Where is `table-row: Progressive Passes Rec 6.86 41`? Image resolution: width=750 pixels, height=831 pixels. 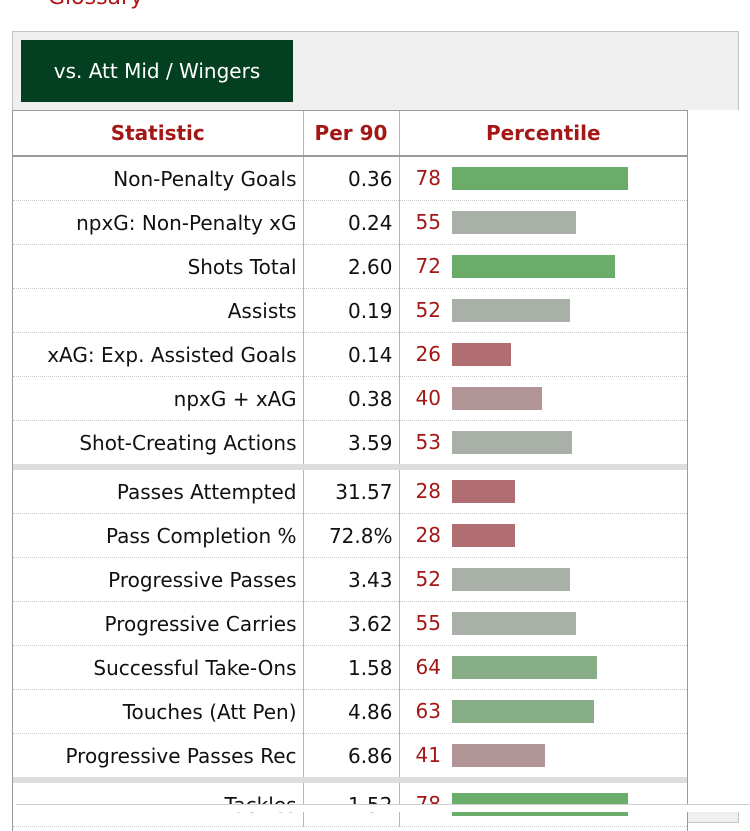 table-row: Progressive Passes Rec 6.86 41 is located at coordinates (350, 757).